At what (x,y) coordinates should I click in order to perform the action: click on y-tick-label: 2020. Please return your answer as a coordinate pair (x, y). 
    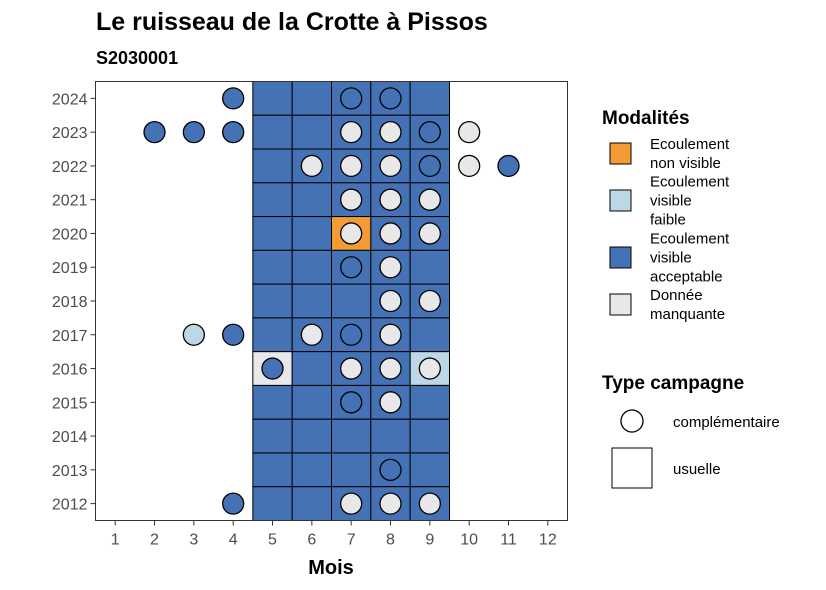
    Looking at the image, I should click on (70, 234).